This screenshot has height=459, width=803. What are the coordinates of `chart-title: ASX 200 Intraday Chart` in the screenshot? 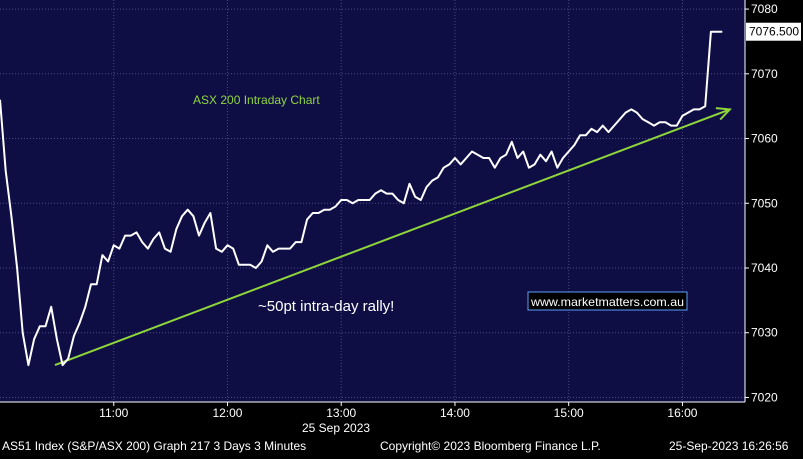 It's located at (256, 100).